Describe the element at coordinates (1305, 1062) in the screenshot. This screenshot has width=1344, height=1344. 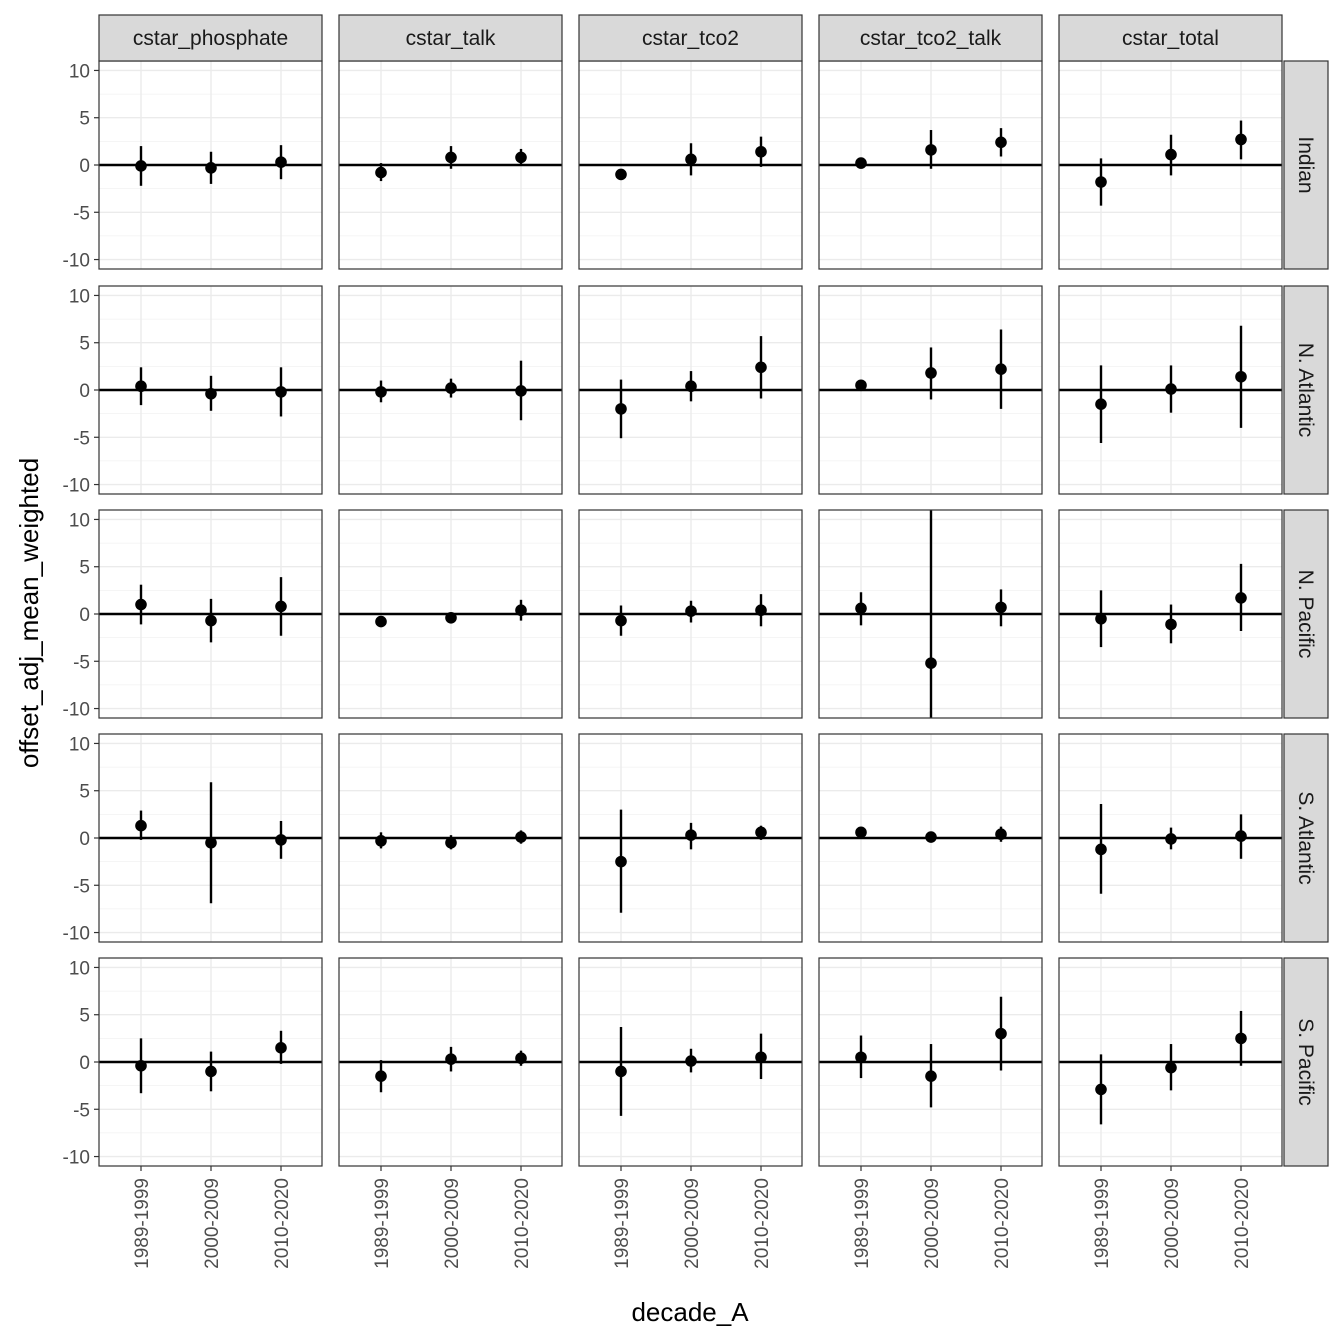
I see `strip-row-label: S. Pacific` at that location.